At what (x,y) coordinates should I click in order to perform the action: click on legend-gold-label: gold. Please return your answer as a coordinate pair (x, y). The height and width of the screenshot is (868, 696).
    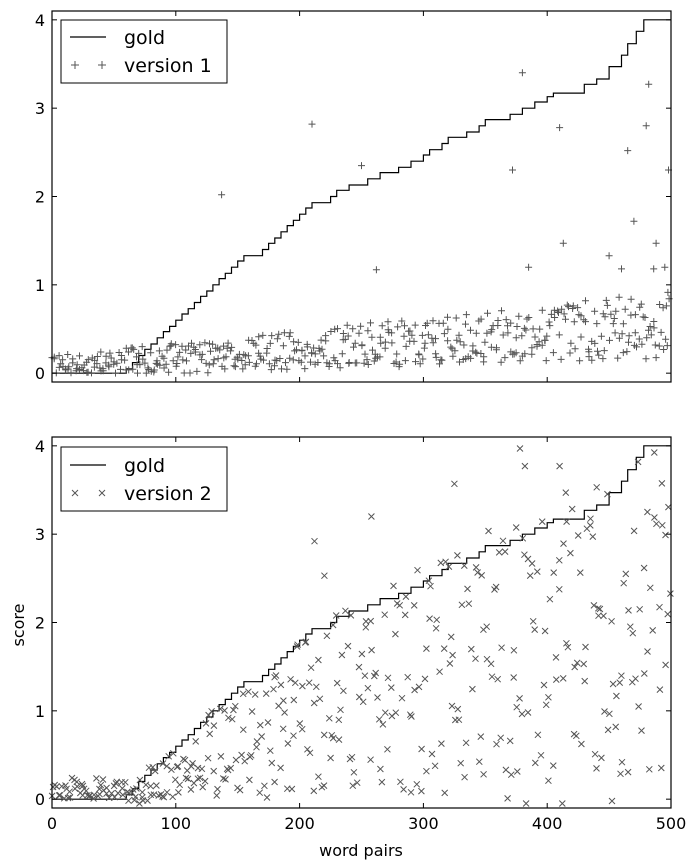
    Looking at the image, I should click on (144, 38).